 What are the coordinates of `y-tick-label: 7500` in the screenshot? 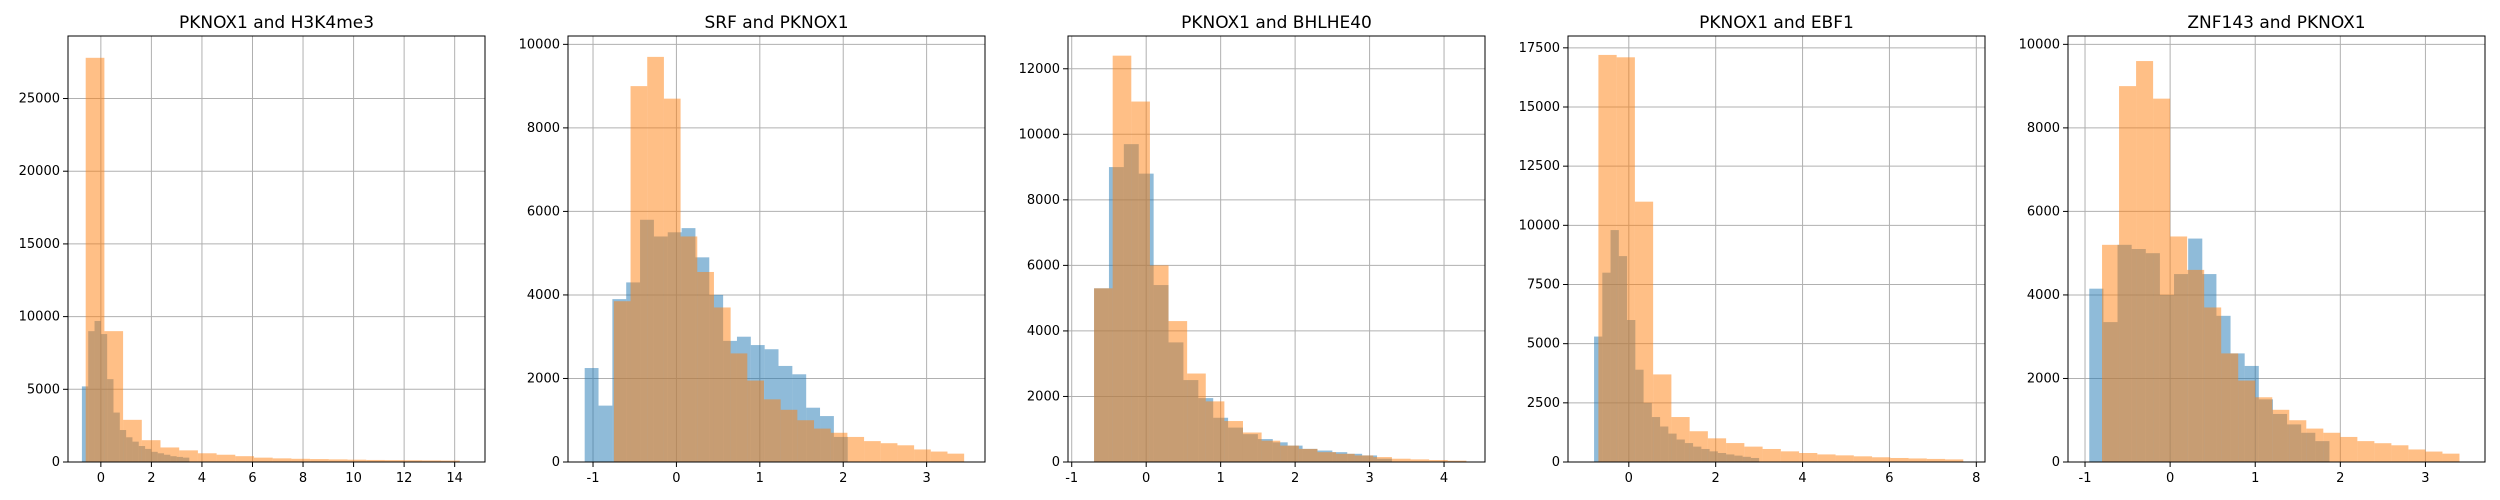 It's located at (1543, 285).